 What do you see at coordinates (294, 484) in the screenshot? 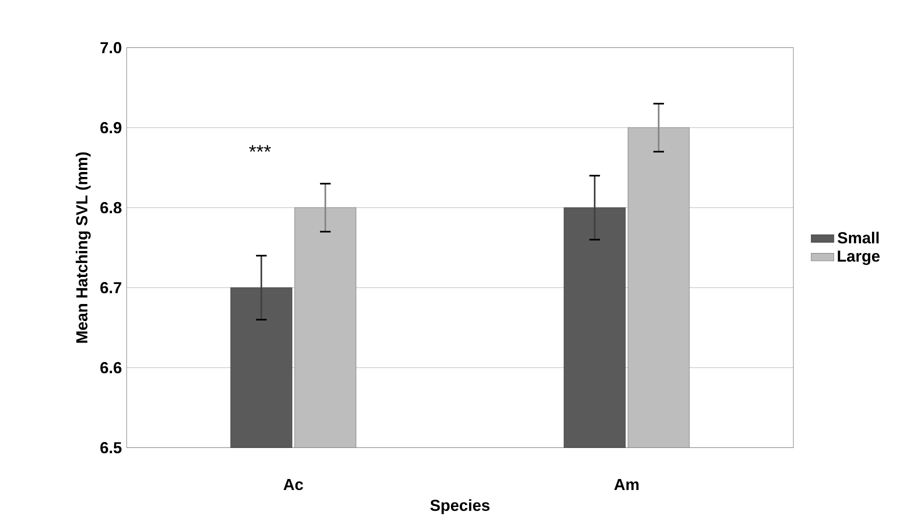
I see `x-tick-label: Ac` at bounding box center [294, 484].